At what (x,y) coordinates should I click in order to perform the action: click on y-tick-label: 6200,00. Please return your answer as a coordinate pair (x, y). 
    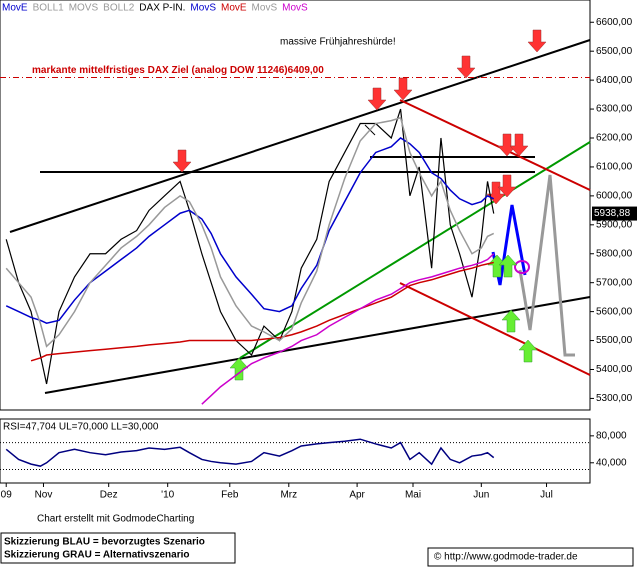
    Looking at the image, I should click on (614, 138).